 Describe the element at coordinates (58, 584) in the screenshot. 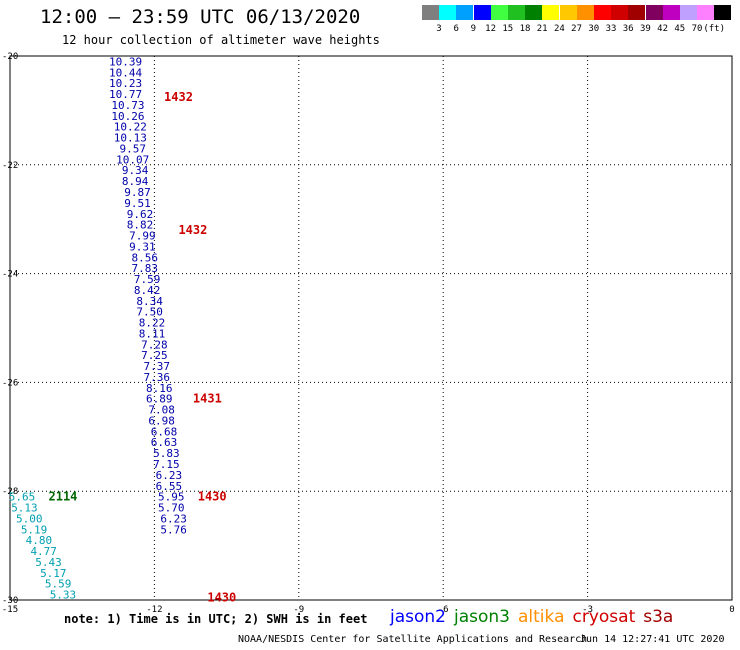

I see `data-point-jason3: 5.59` at that location.